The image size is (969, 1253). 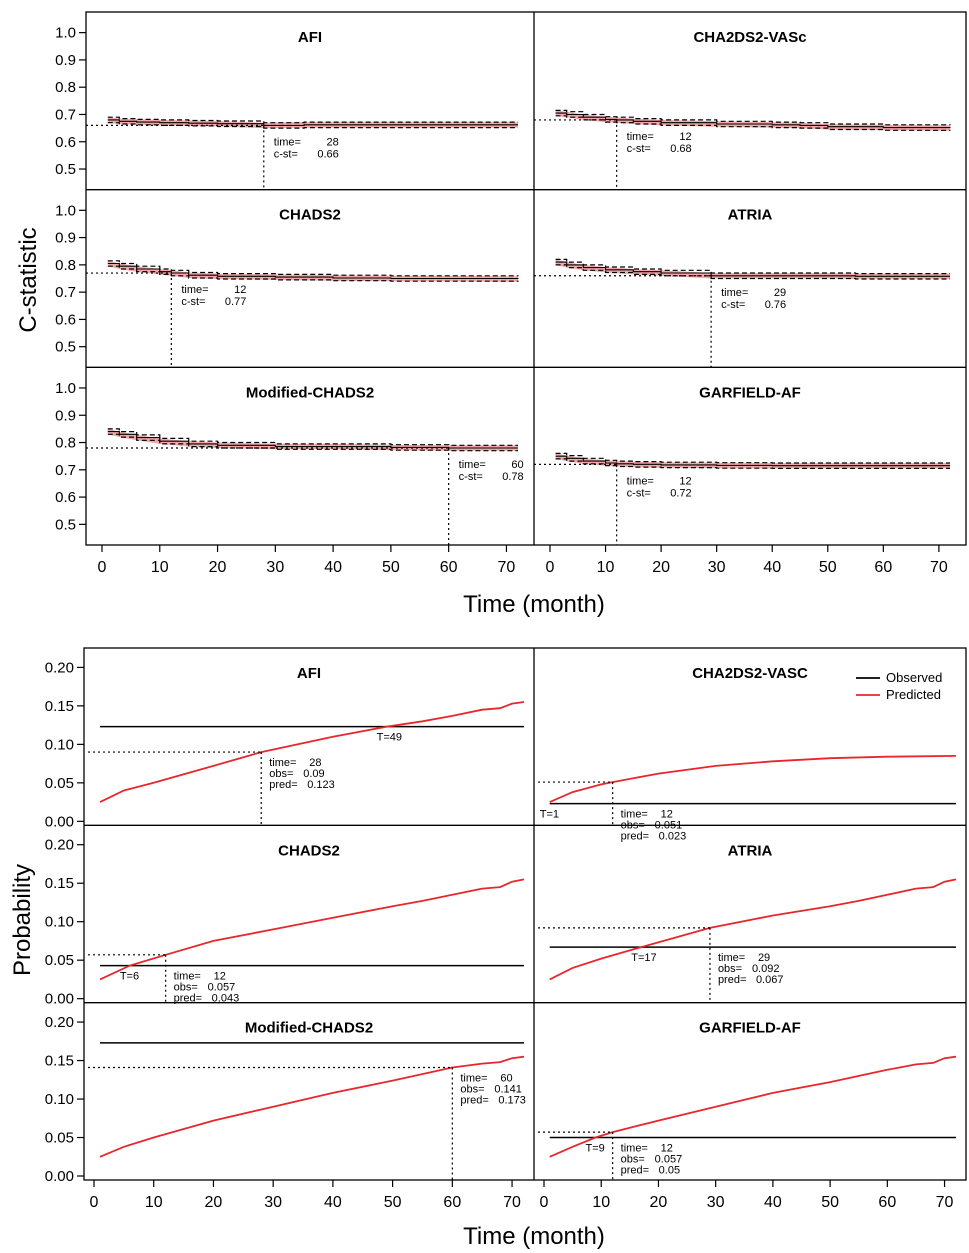 What do you see at coordinates (333, 142) in the screenshot?
I see `annotation-time-value: 28` at bounding box center [333, 142].